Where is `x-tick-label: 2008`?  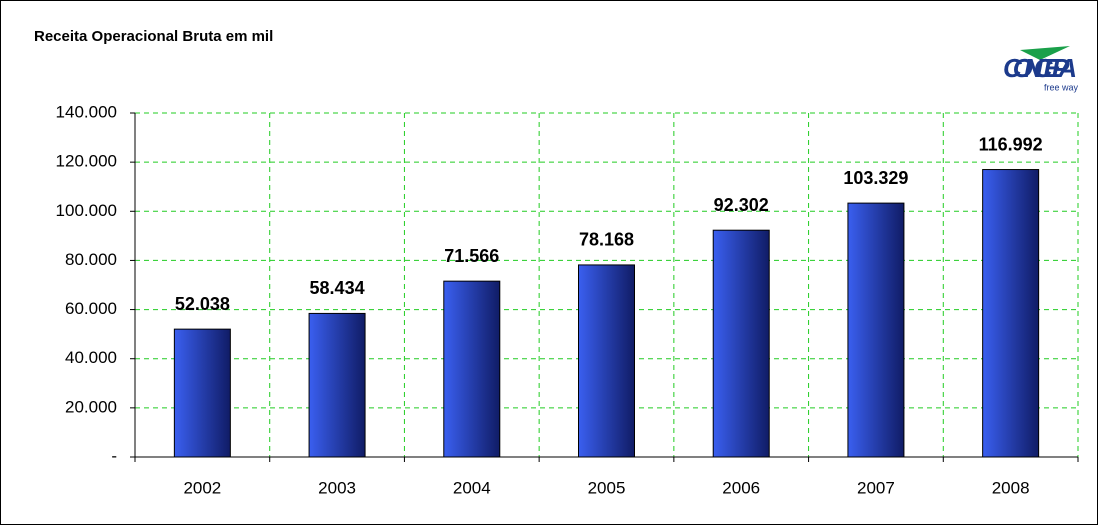
x-tick-label: 2008 is located at coordinates (1011, 487).